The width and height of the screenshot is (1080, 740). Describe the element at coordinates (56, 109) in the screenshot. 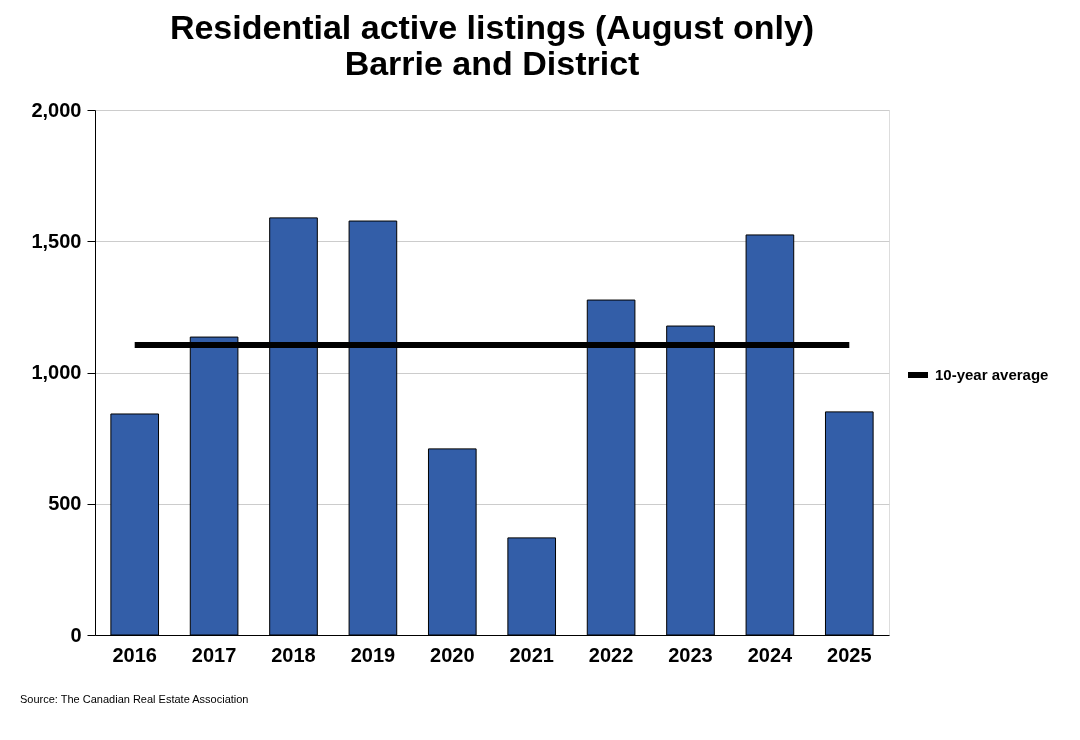

I see `y-tick-label: 2,000` at that location.